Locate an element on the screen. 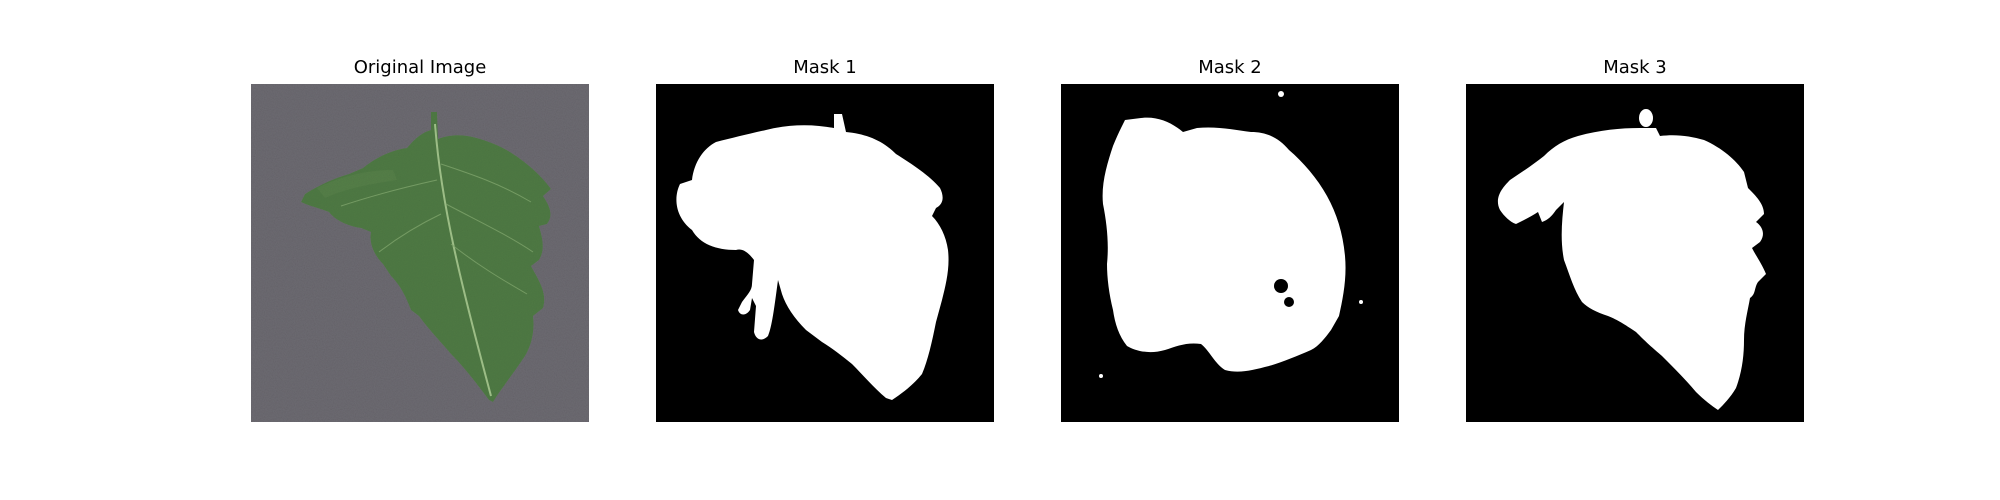 Image resolution: width=2000 pixels, height=500 pixels. mask-1-image is located at coordinates (825, 253).